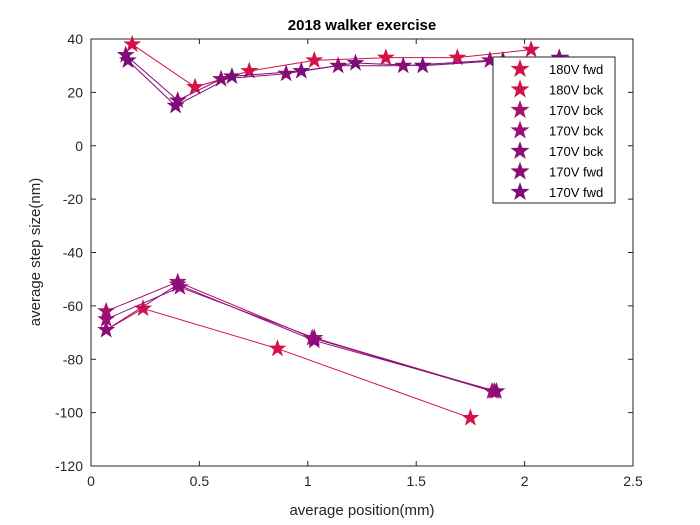  I want to click on legend-entry-label: 180V fwd, so click(576, 69).